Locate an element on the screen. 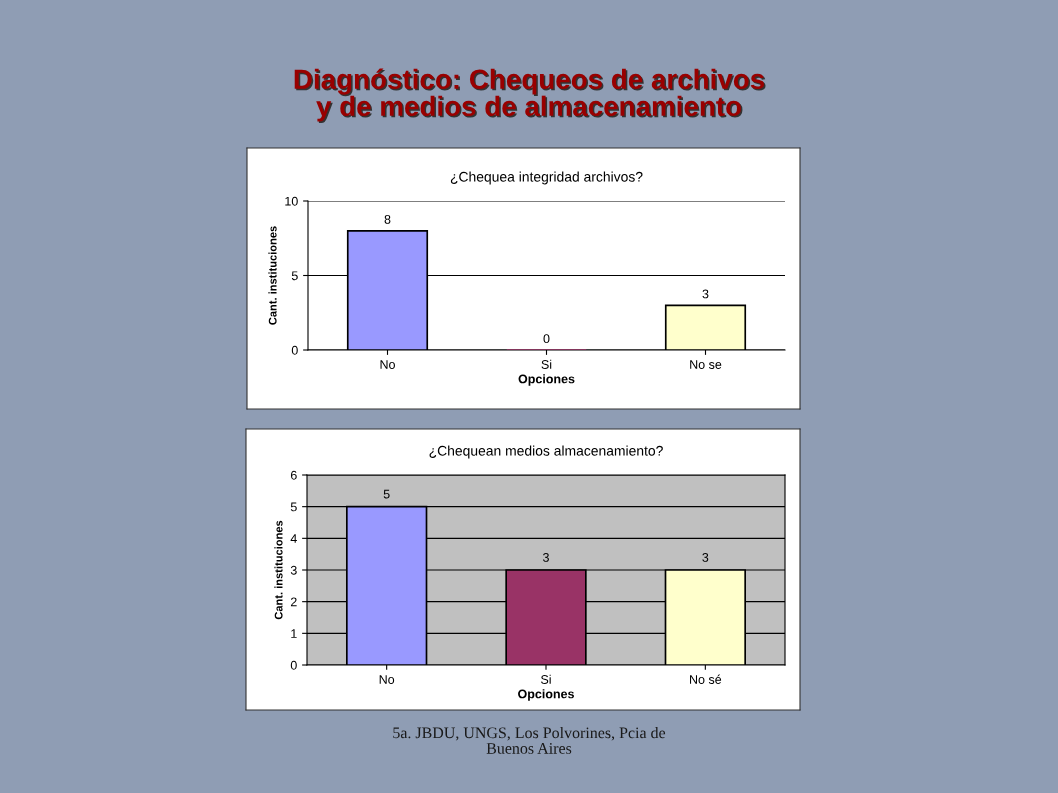 The width and height of the screenshot is (1058, 793). data-label: 5 is located at coordinates (386, 494).